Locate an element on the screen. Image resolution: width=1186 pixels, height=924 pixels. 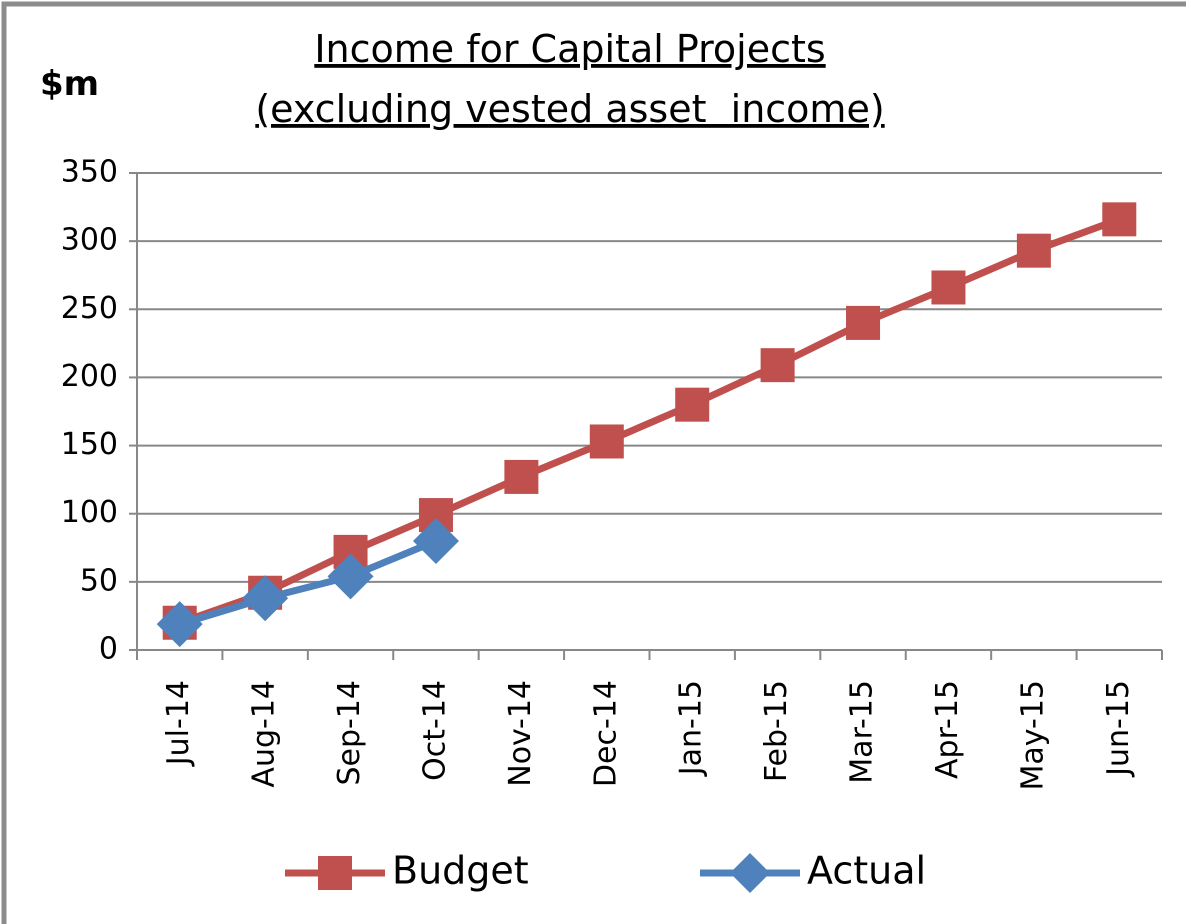
x-tick-label: Dec-14 is located at coordinates (605, 733).